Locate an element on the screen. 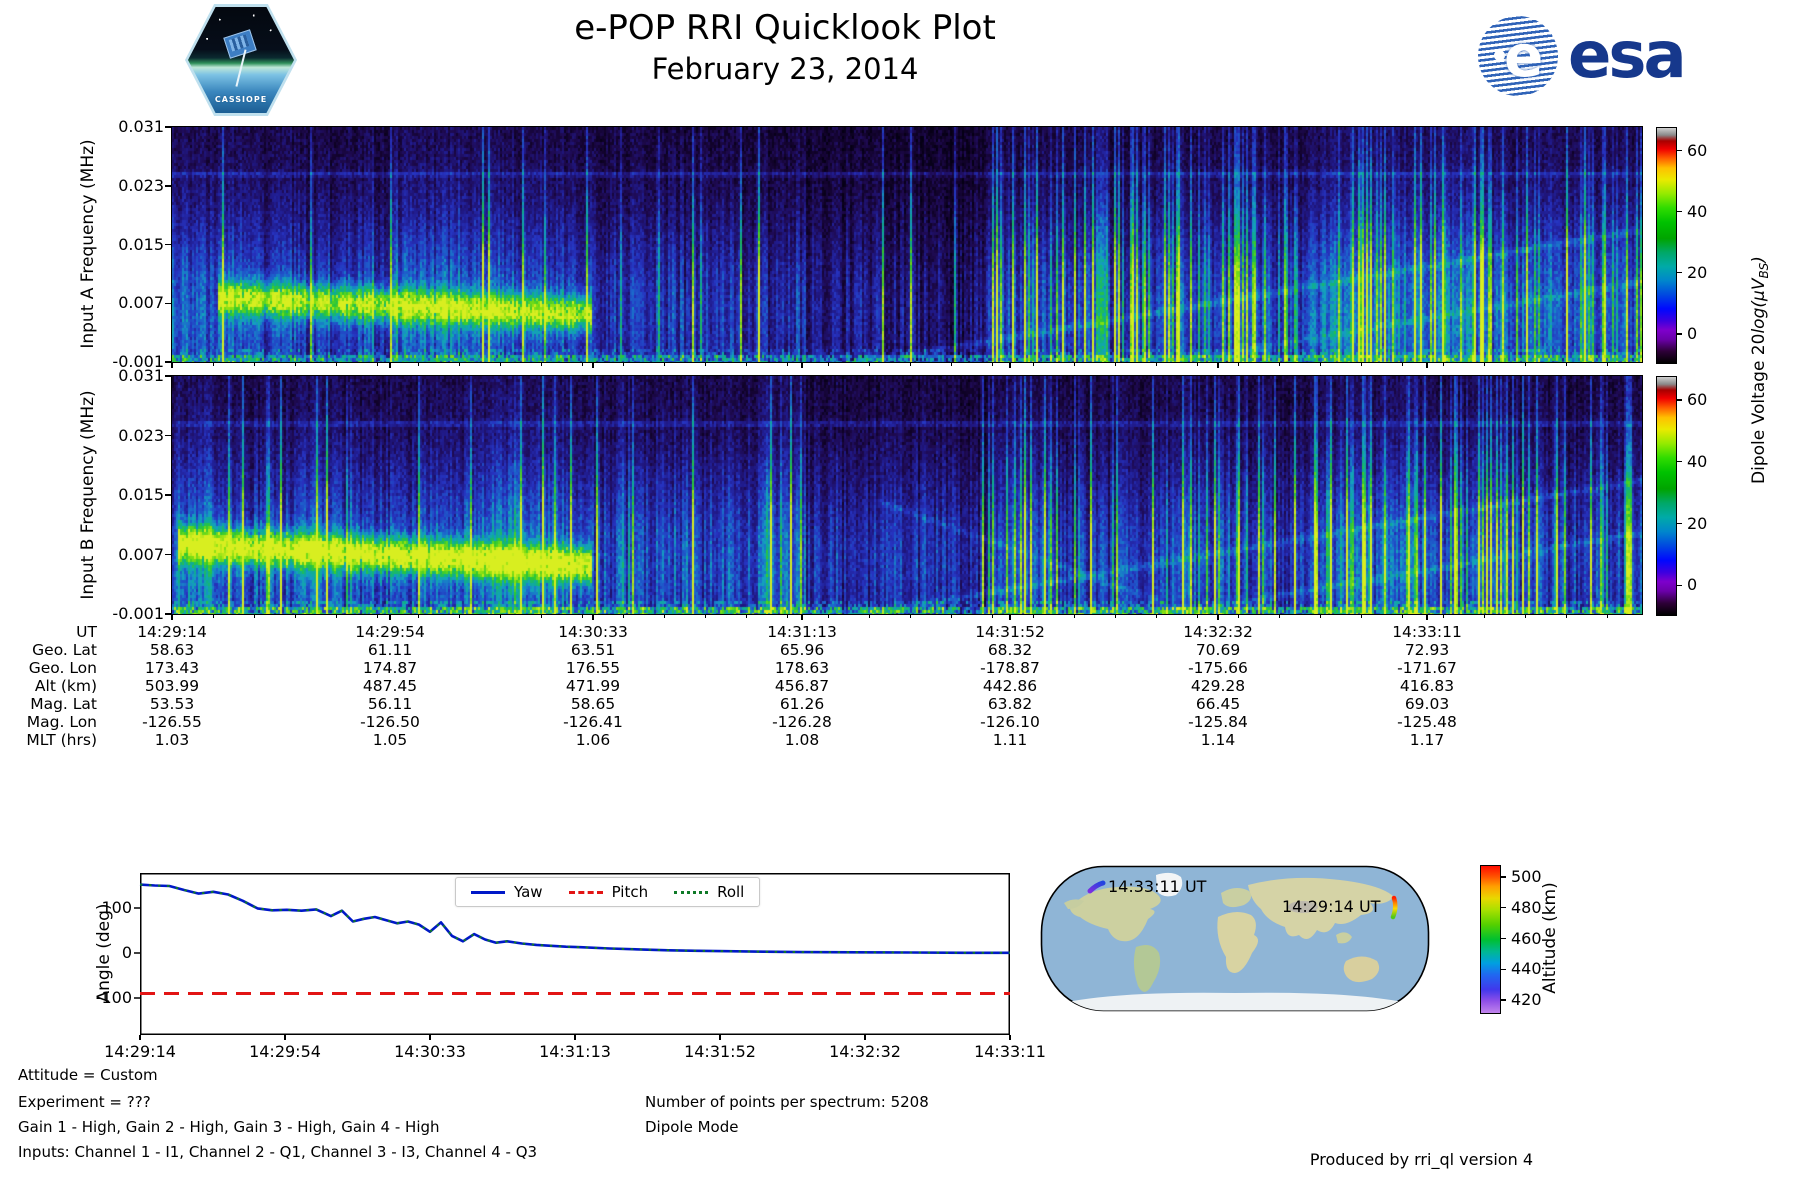  page-subtitle: February 23, 2014 is located at coordinates (785, 69).